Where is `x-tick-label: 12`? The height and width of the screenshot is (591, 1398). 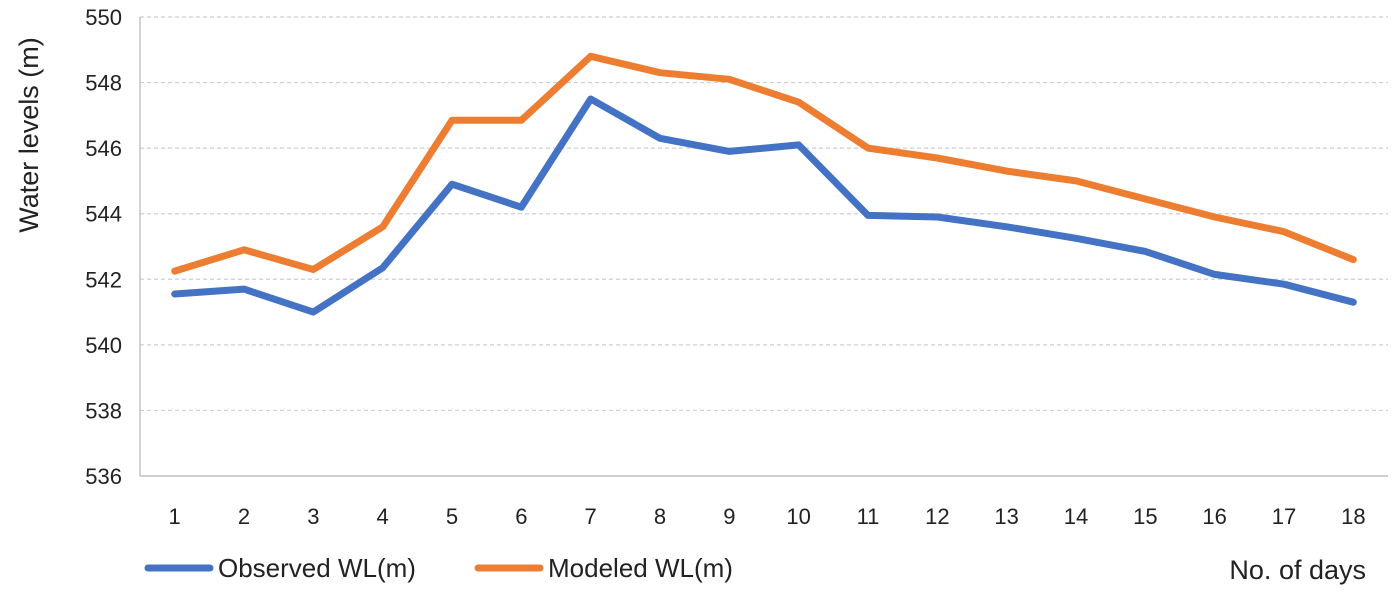
x-tick-label: 12 is located at coordinates (937, 516).